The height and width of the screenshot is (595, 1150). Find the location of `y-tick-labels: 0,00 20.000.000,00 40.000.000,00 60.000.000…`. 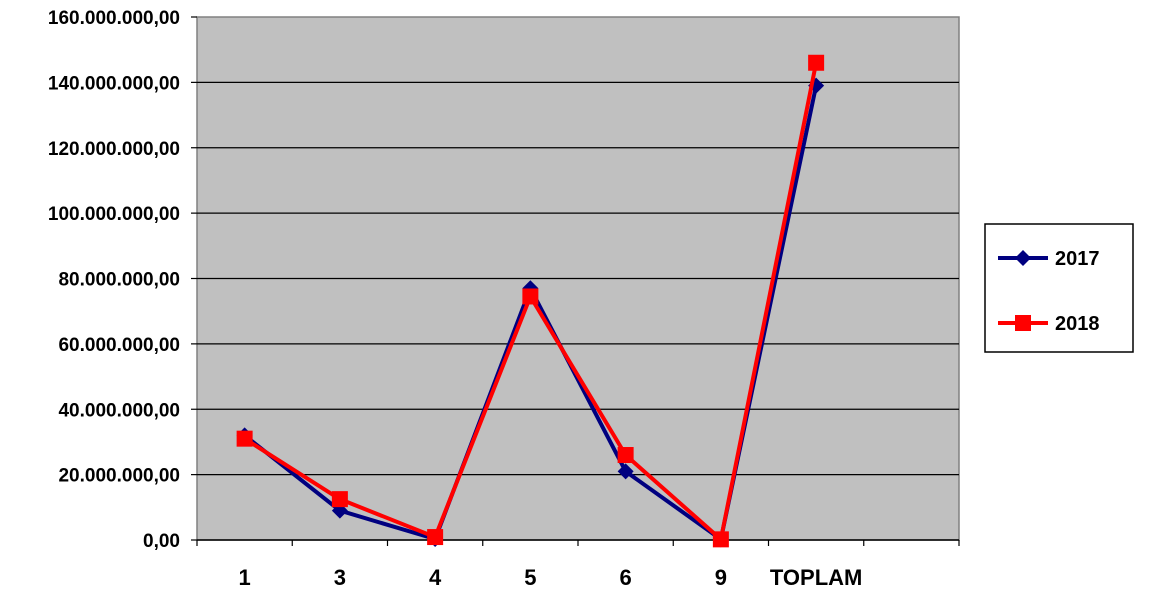

y-tick-labels: 0,00 20.000.000,00 40.000.000,00 60.000.000… is located at coordinates (114, 280).